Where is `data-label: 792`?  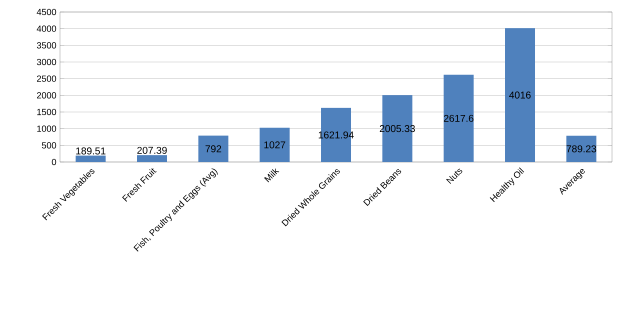 data-label: 792 is located at coordinates (214, 148).